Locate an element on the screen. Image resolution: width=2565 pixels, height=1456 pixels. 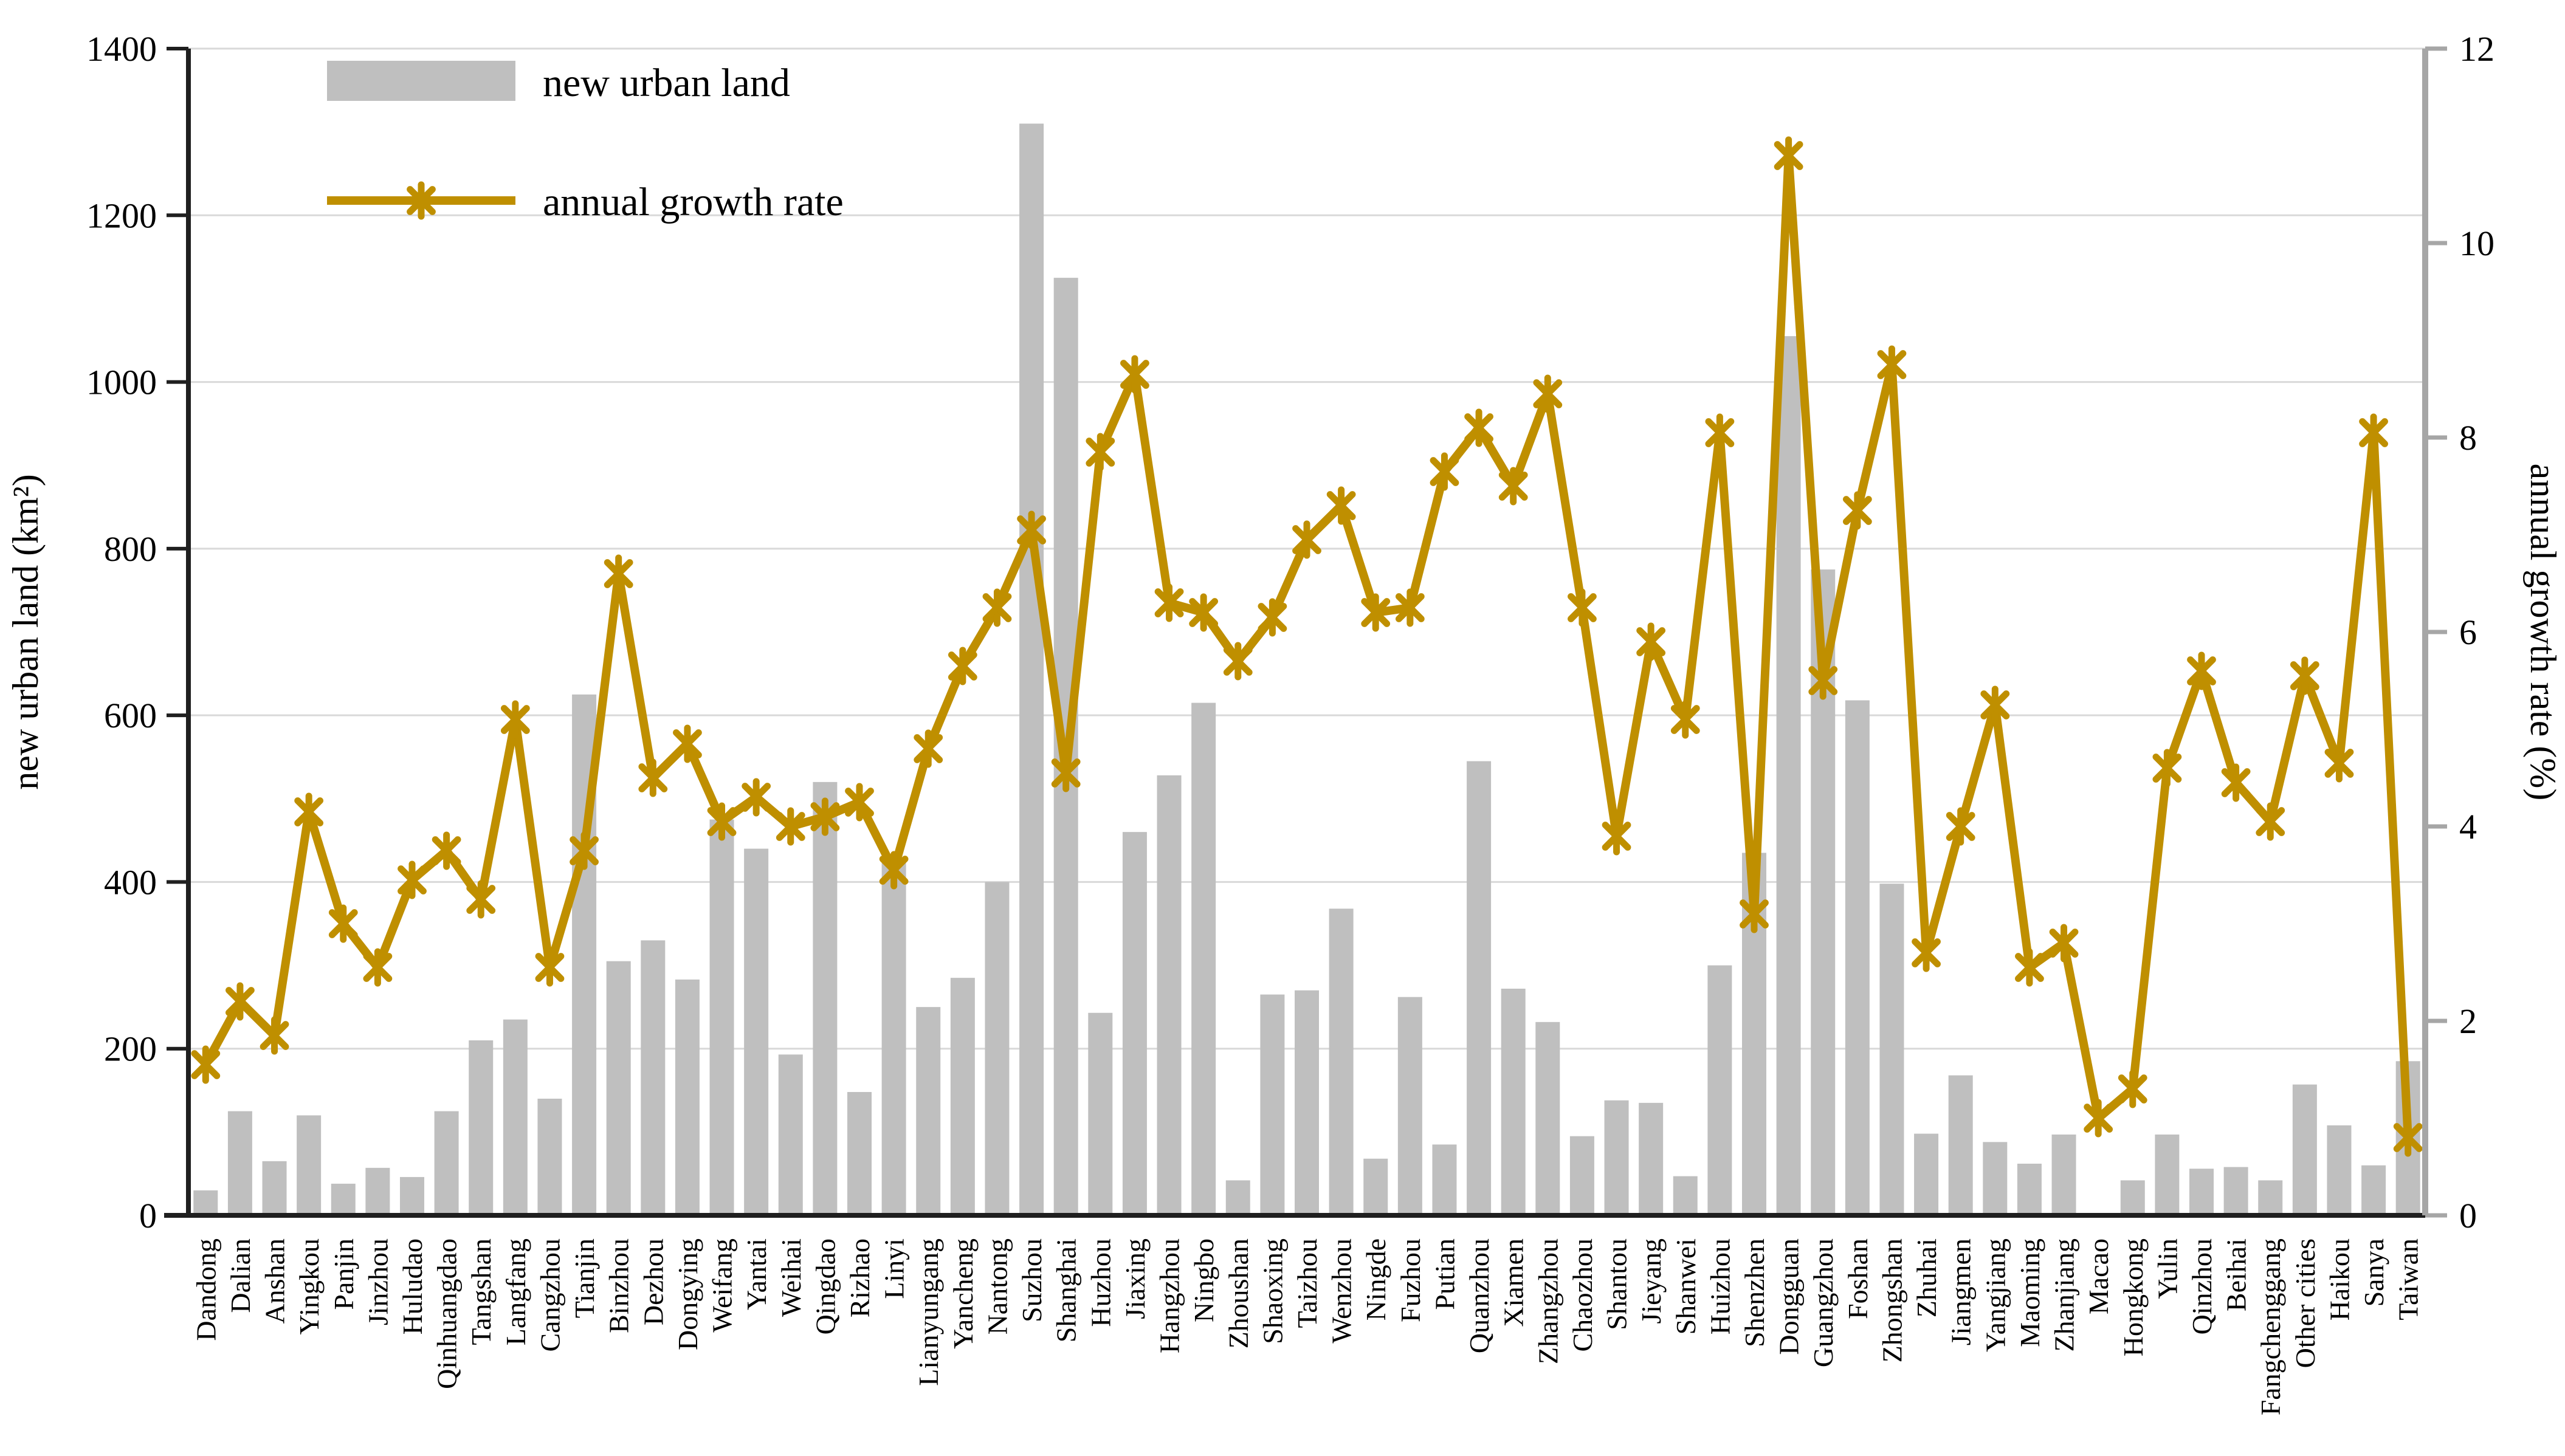
bar-Shaoxing is located at coordinates (1272, 1104).